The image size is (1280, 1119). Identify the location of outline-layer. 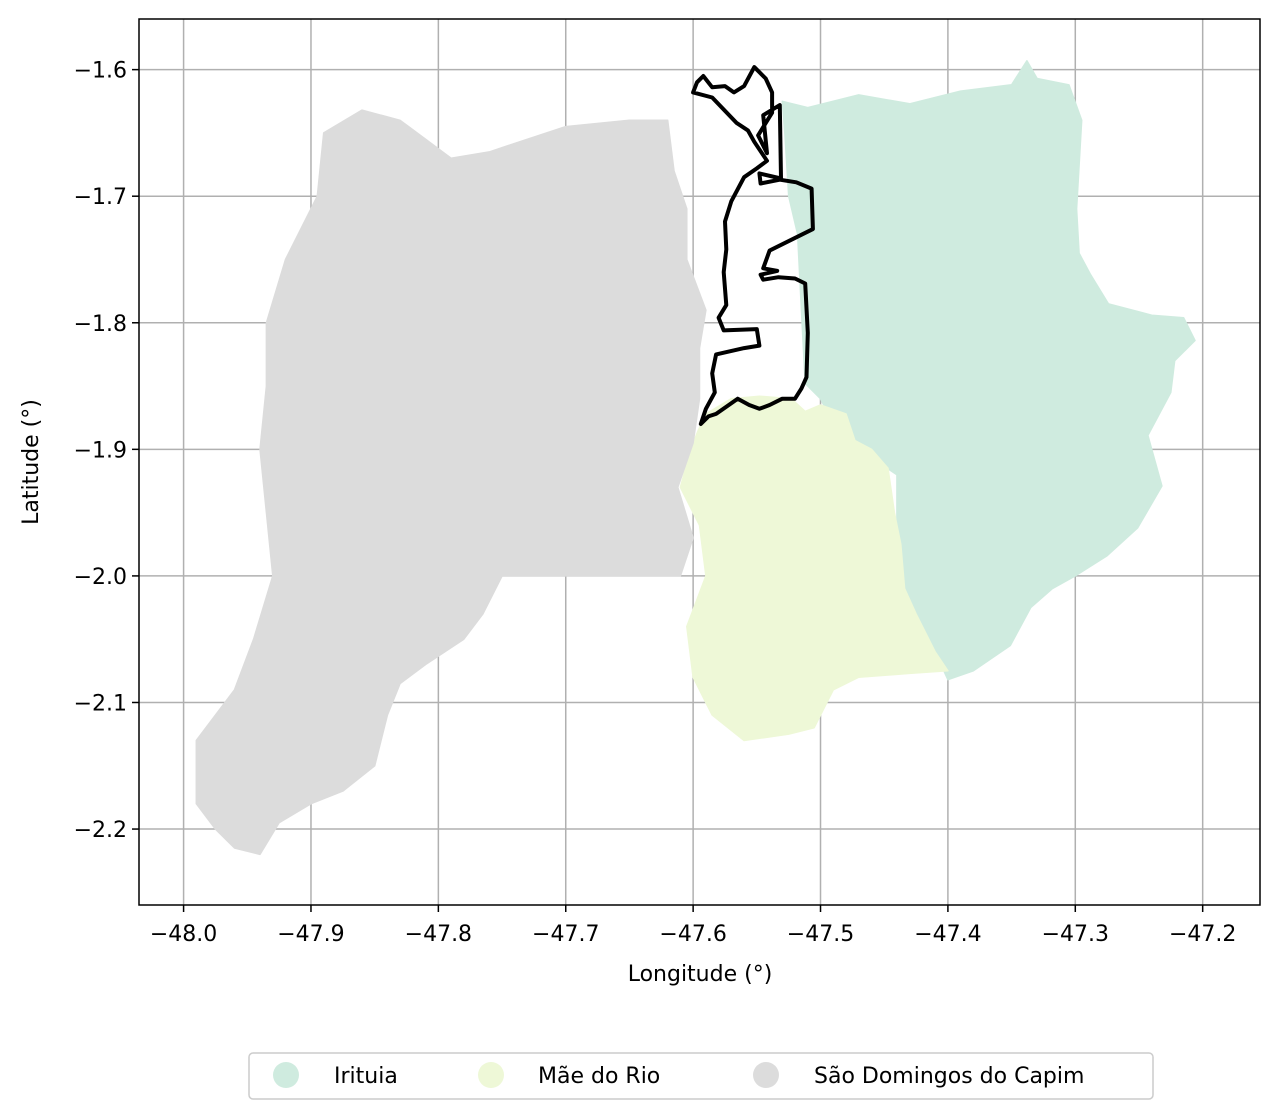
(753, 245).